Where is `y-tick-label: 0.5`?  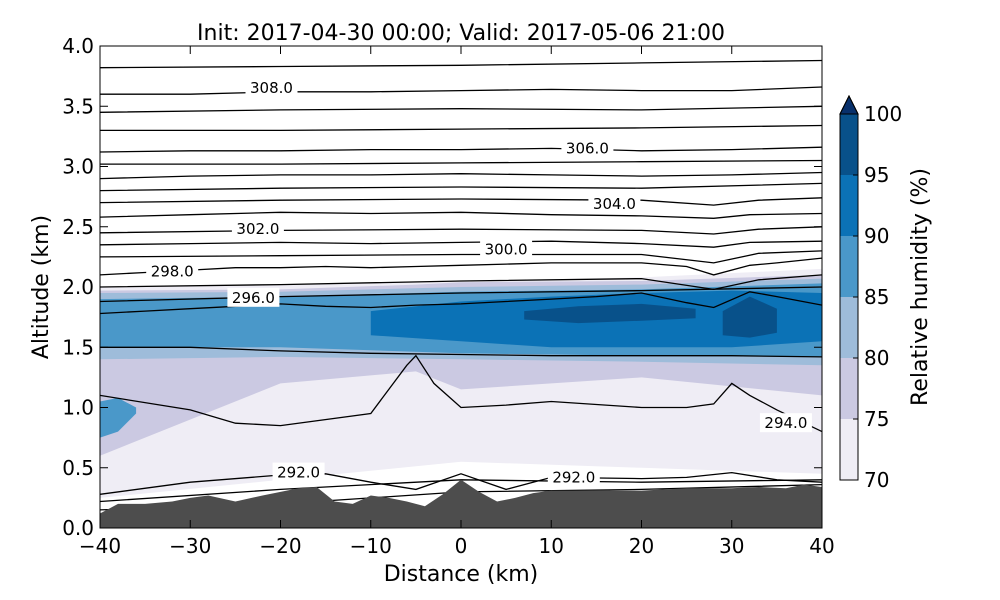
y-tick-label: 0.5 is located at coordinates (78, 468).